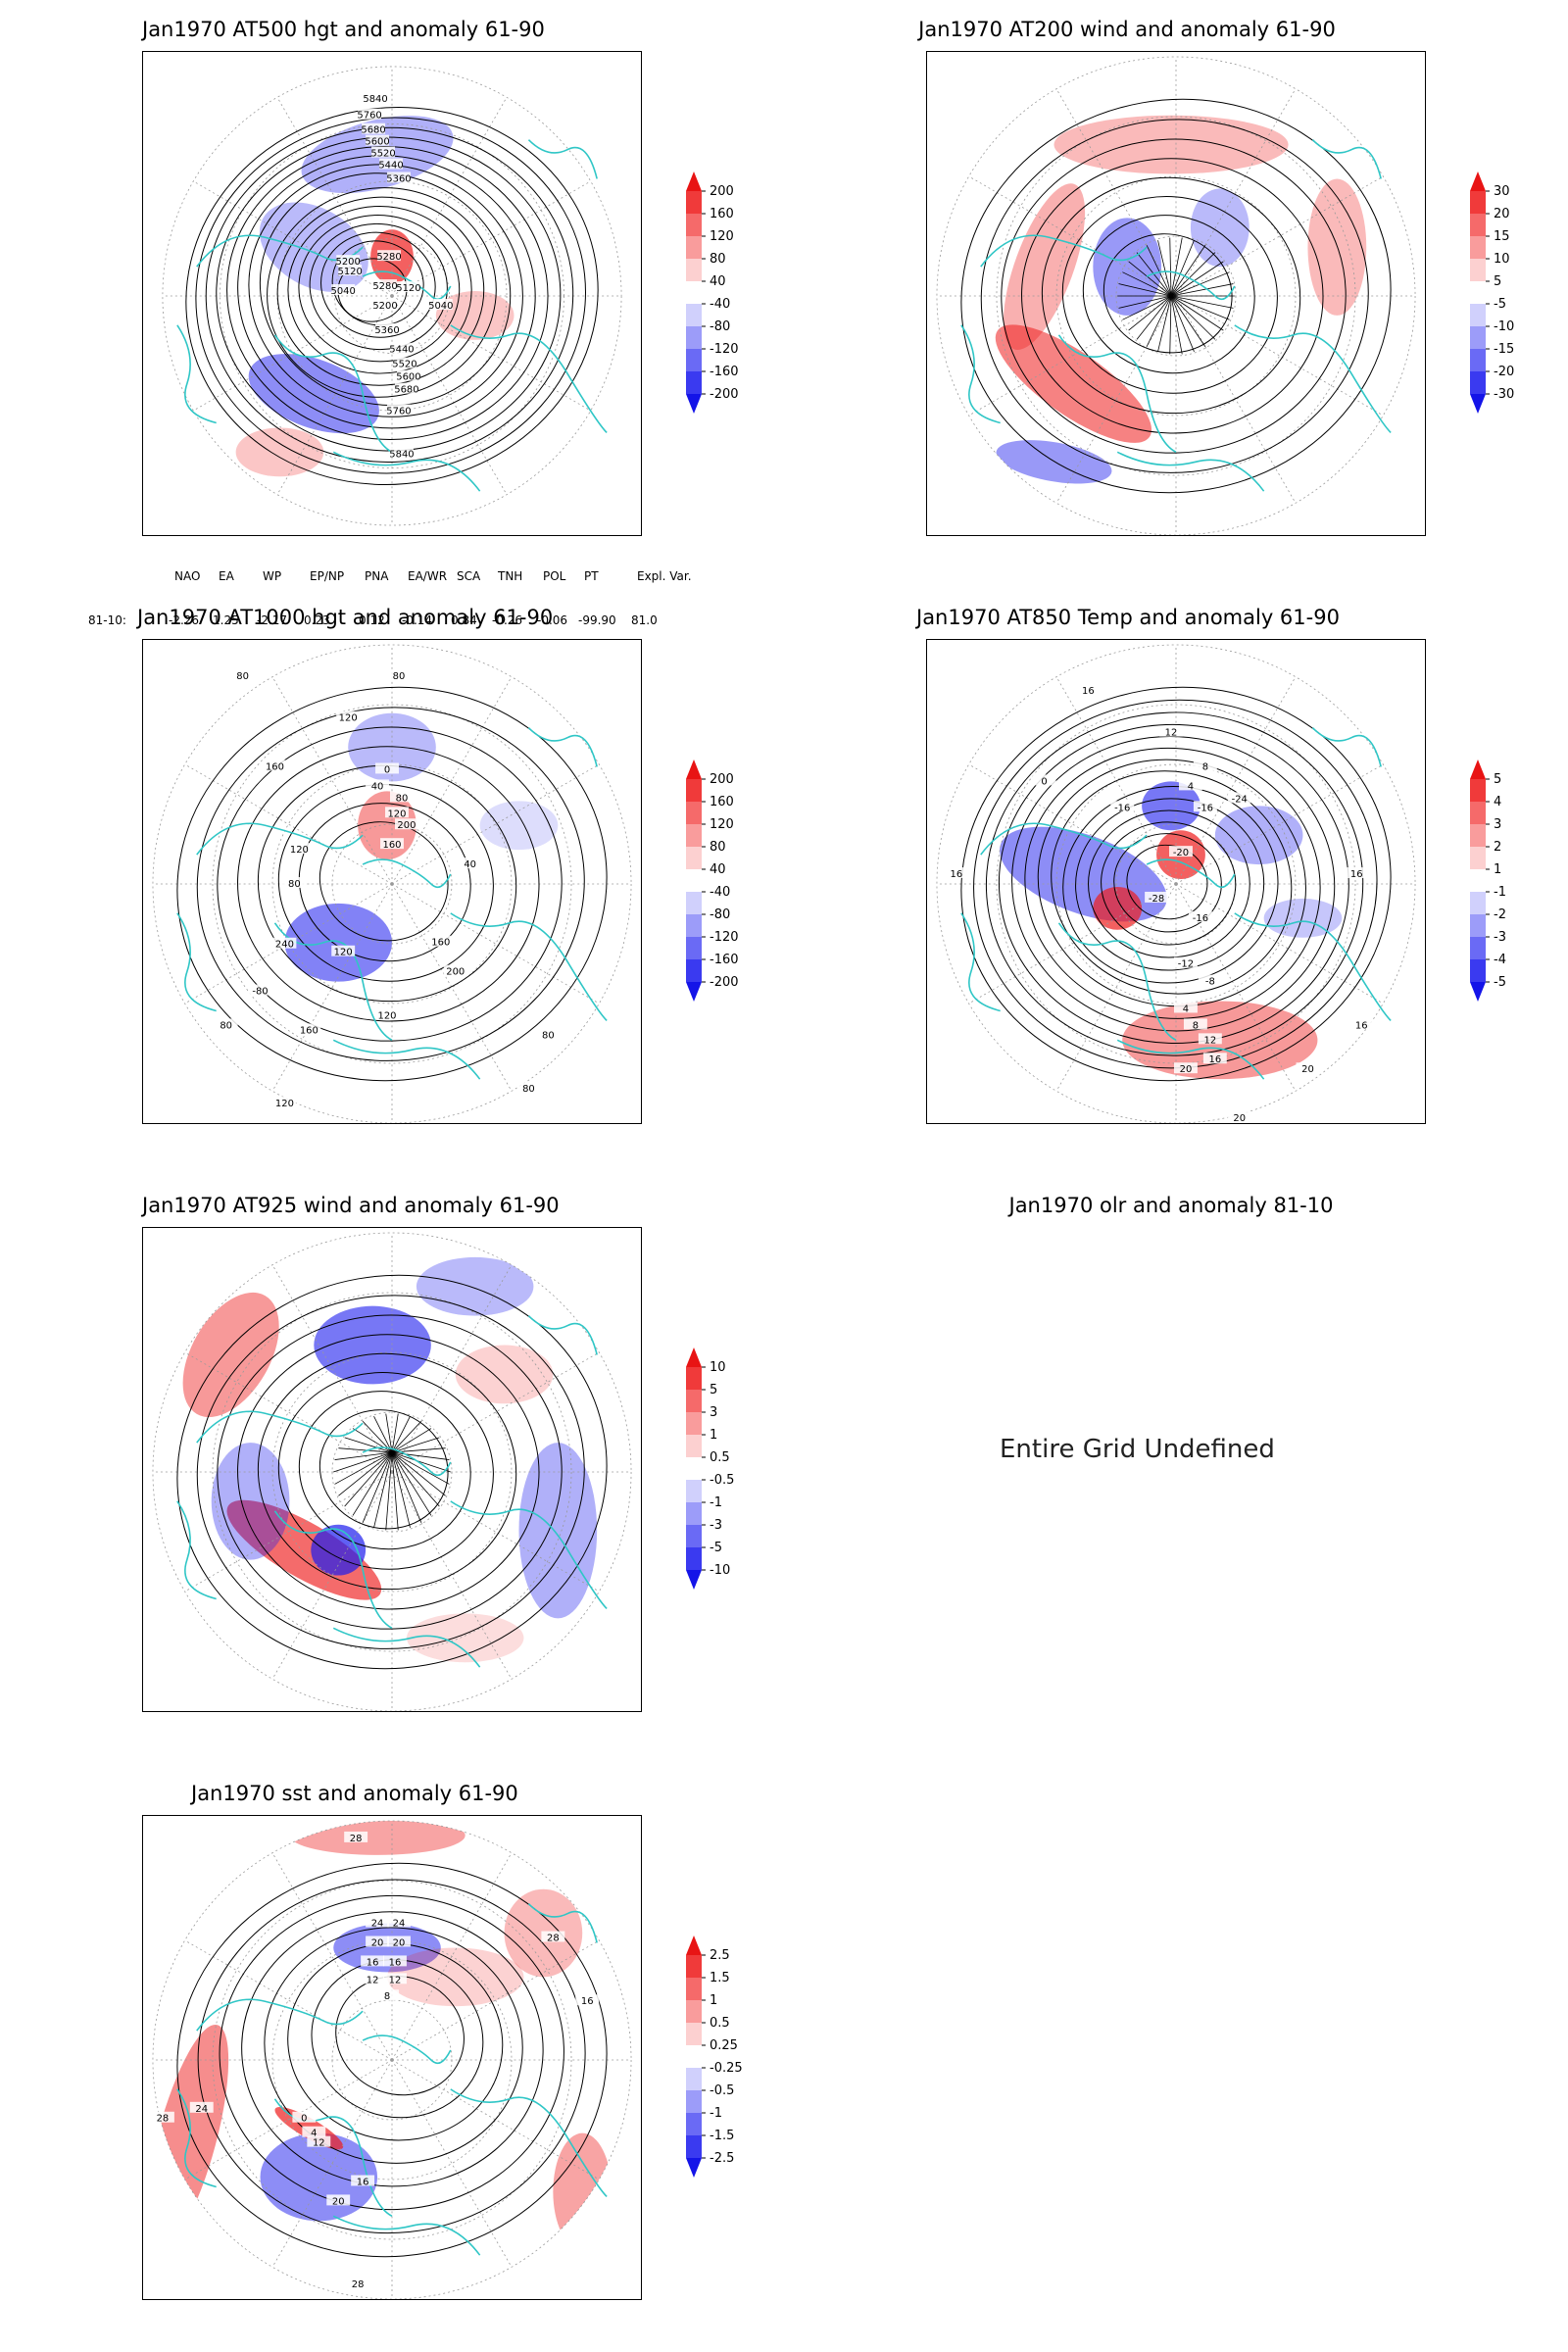 This screenshot has width=1568, height=2352. I want to click on panel-title-850temp: Jan1970 AT850 Temp and anomaly 61-90, so click(1128, 617).